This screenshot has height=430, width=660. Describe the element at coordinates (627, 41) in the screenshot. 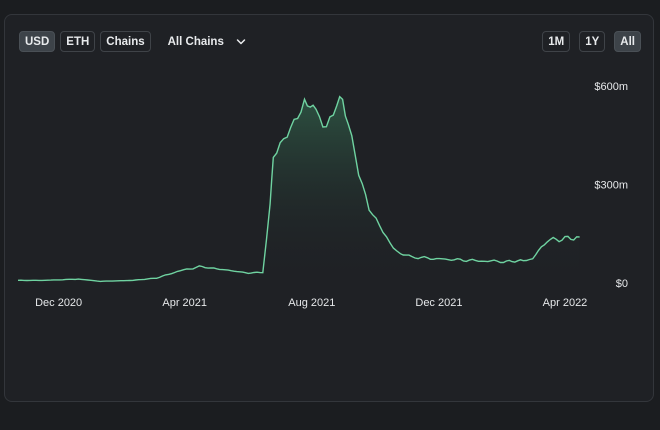

I see `range-all-button: All` at that location.